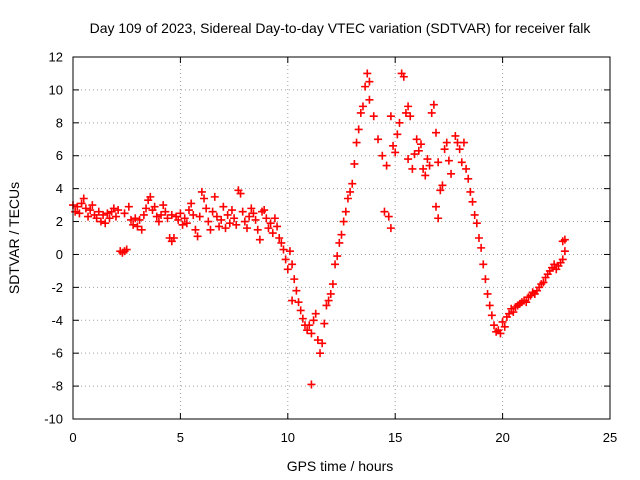 This screenshot has width=640, height=480. Describe the element at coordinates (57, 320) in the screenshot. I see `y-tick-label: -4` at that location.